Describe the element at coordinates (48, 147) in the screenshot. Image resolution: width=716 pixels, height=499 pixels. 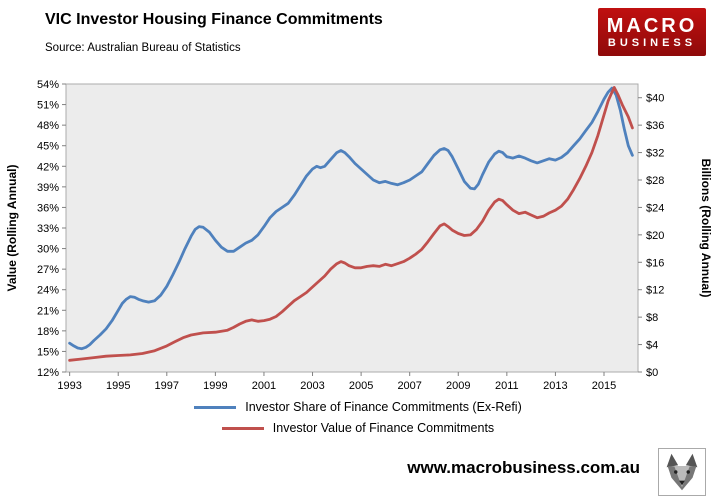
I see `left-axis-tick-label: 45%` at that location.